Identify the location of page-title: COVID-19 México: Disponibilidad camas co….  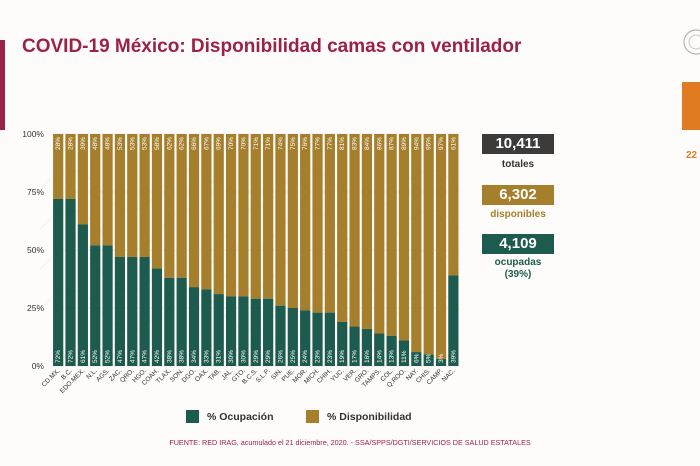
(272, 46).